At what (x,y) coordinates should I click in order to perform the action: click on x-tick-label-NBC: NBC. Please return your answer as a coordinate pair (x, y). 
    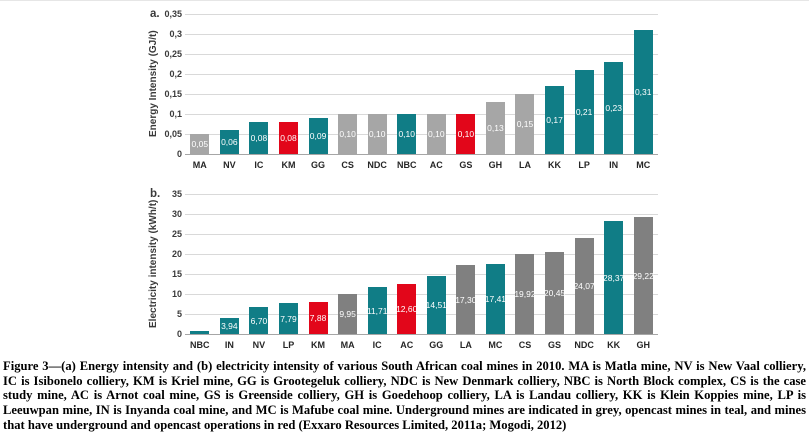
    Looking at the image, I should click on (200, 345).